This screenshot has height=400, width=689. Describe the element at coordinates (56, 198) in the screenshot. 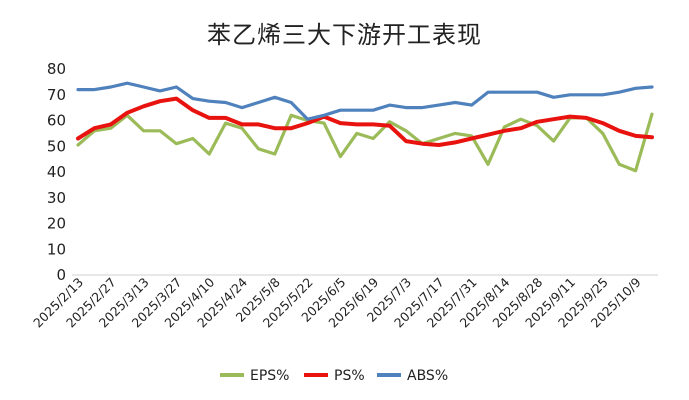

I see `y-tick-label: 30` at that location.